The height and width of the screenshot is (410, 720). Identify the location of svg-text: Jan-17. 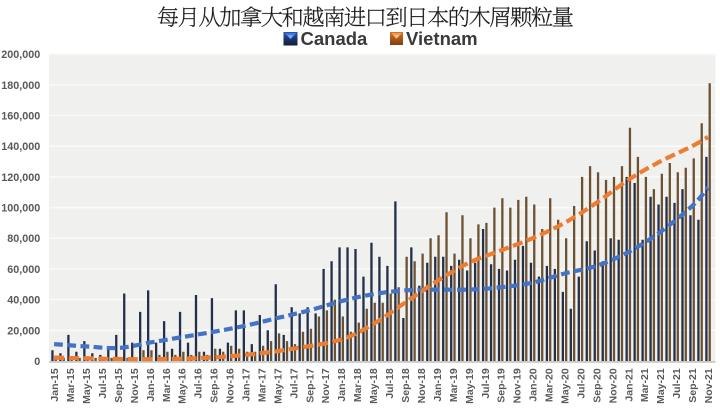
(247, 384).